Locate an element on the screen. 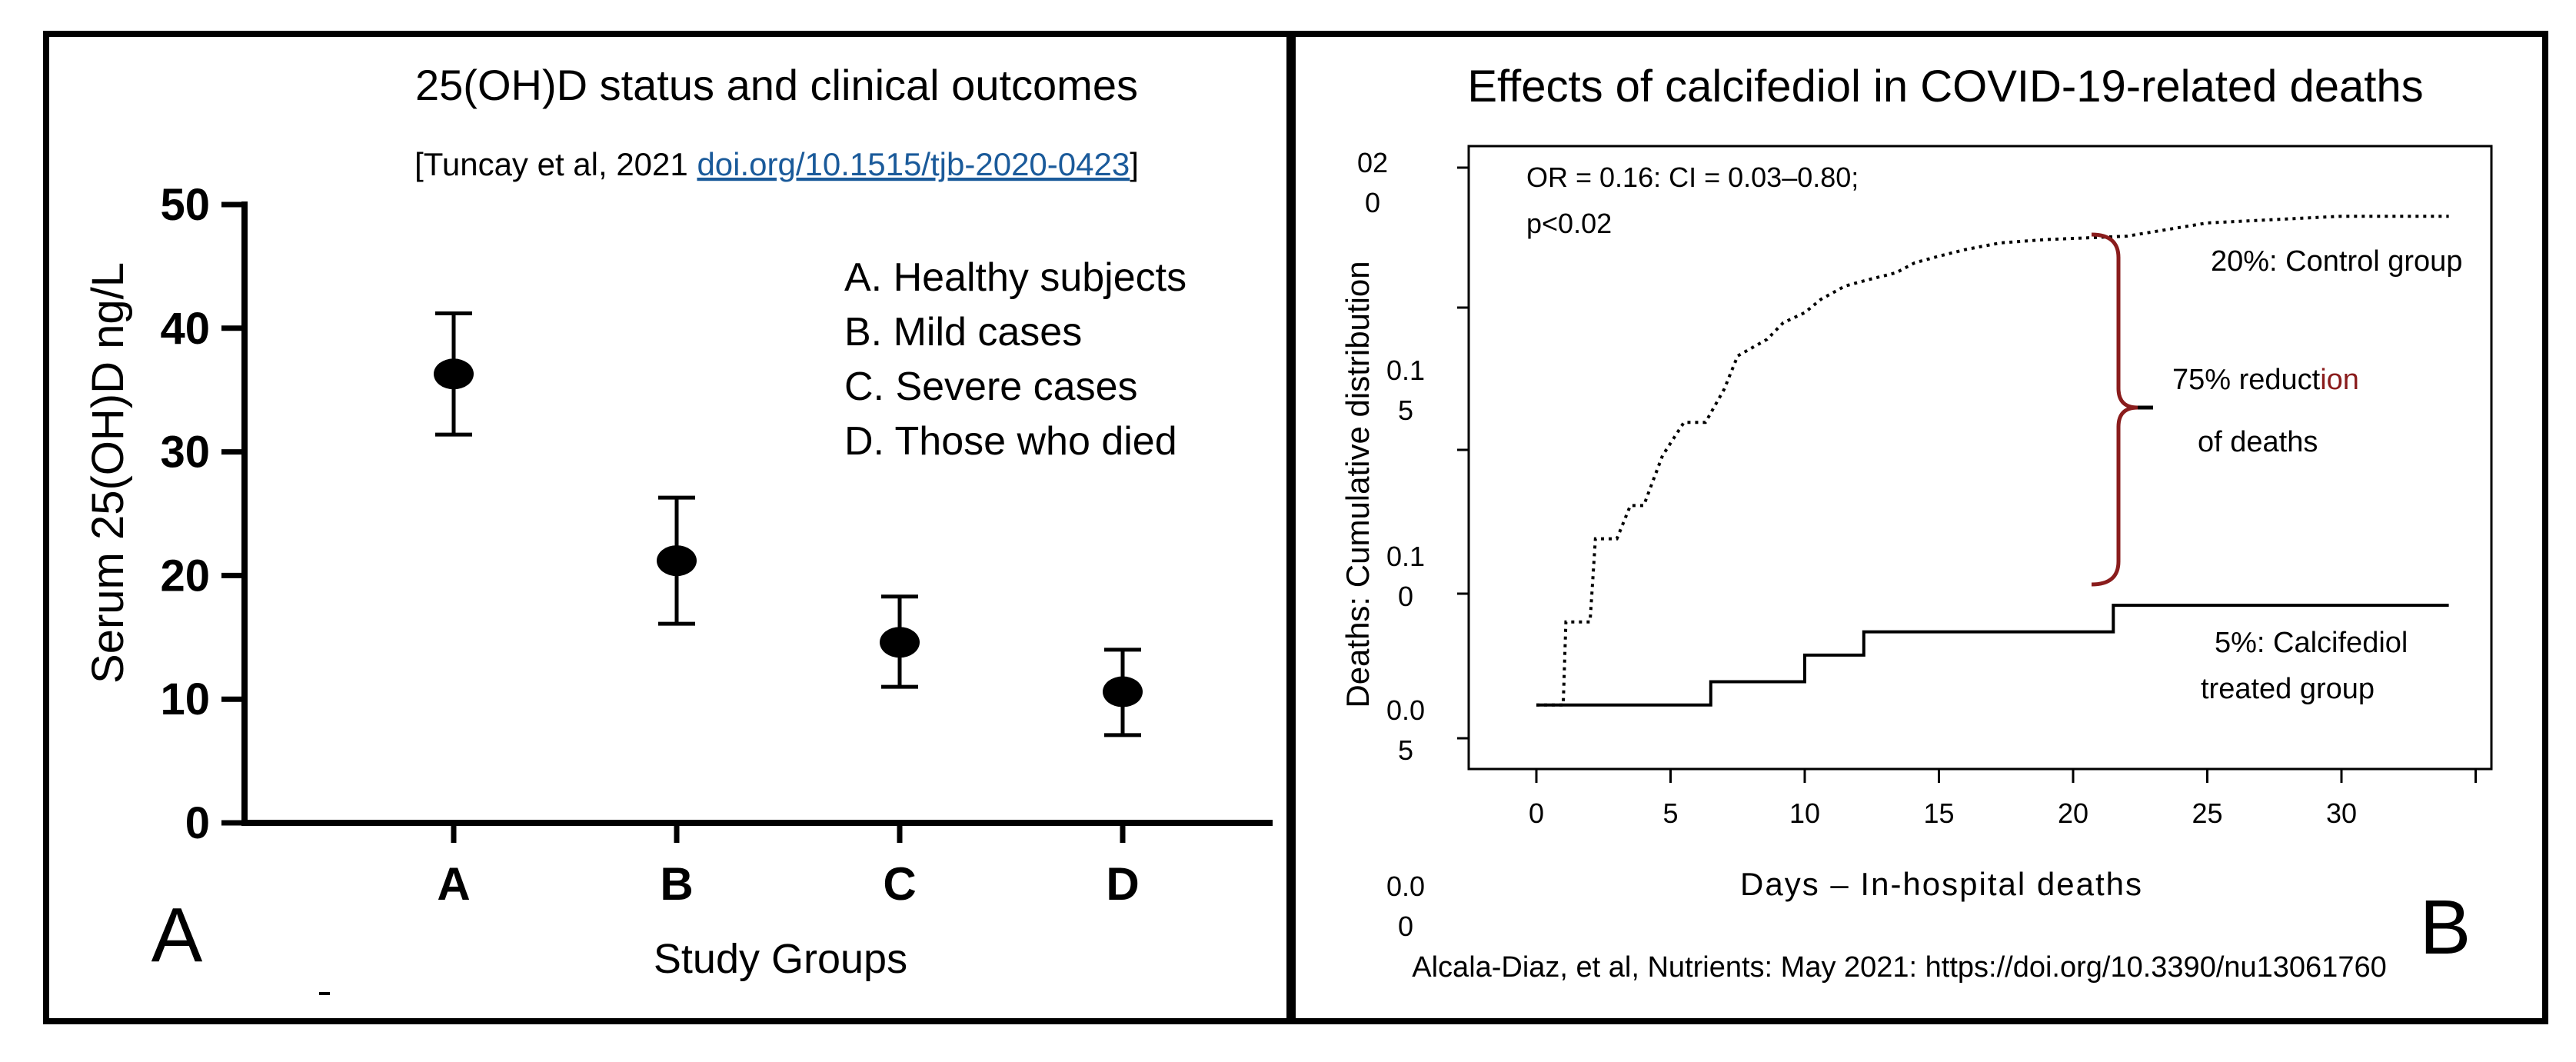 This screenshot has height=1062, width=2576. chart-a-marks is located at coordinates (788, 524).